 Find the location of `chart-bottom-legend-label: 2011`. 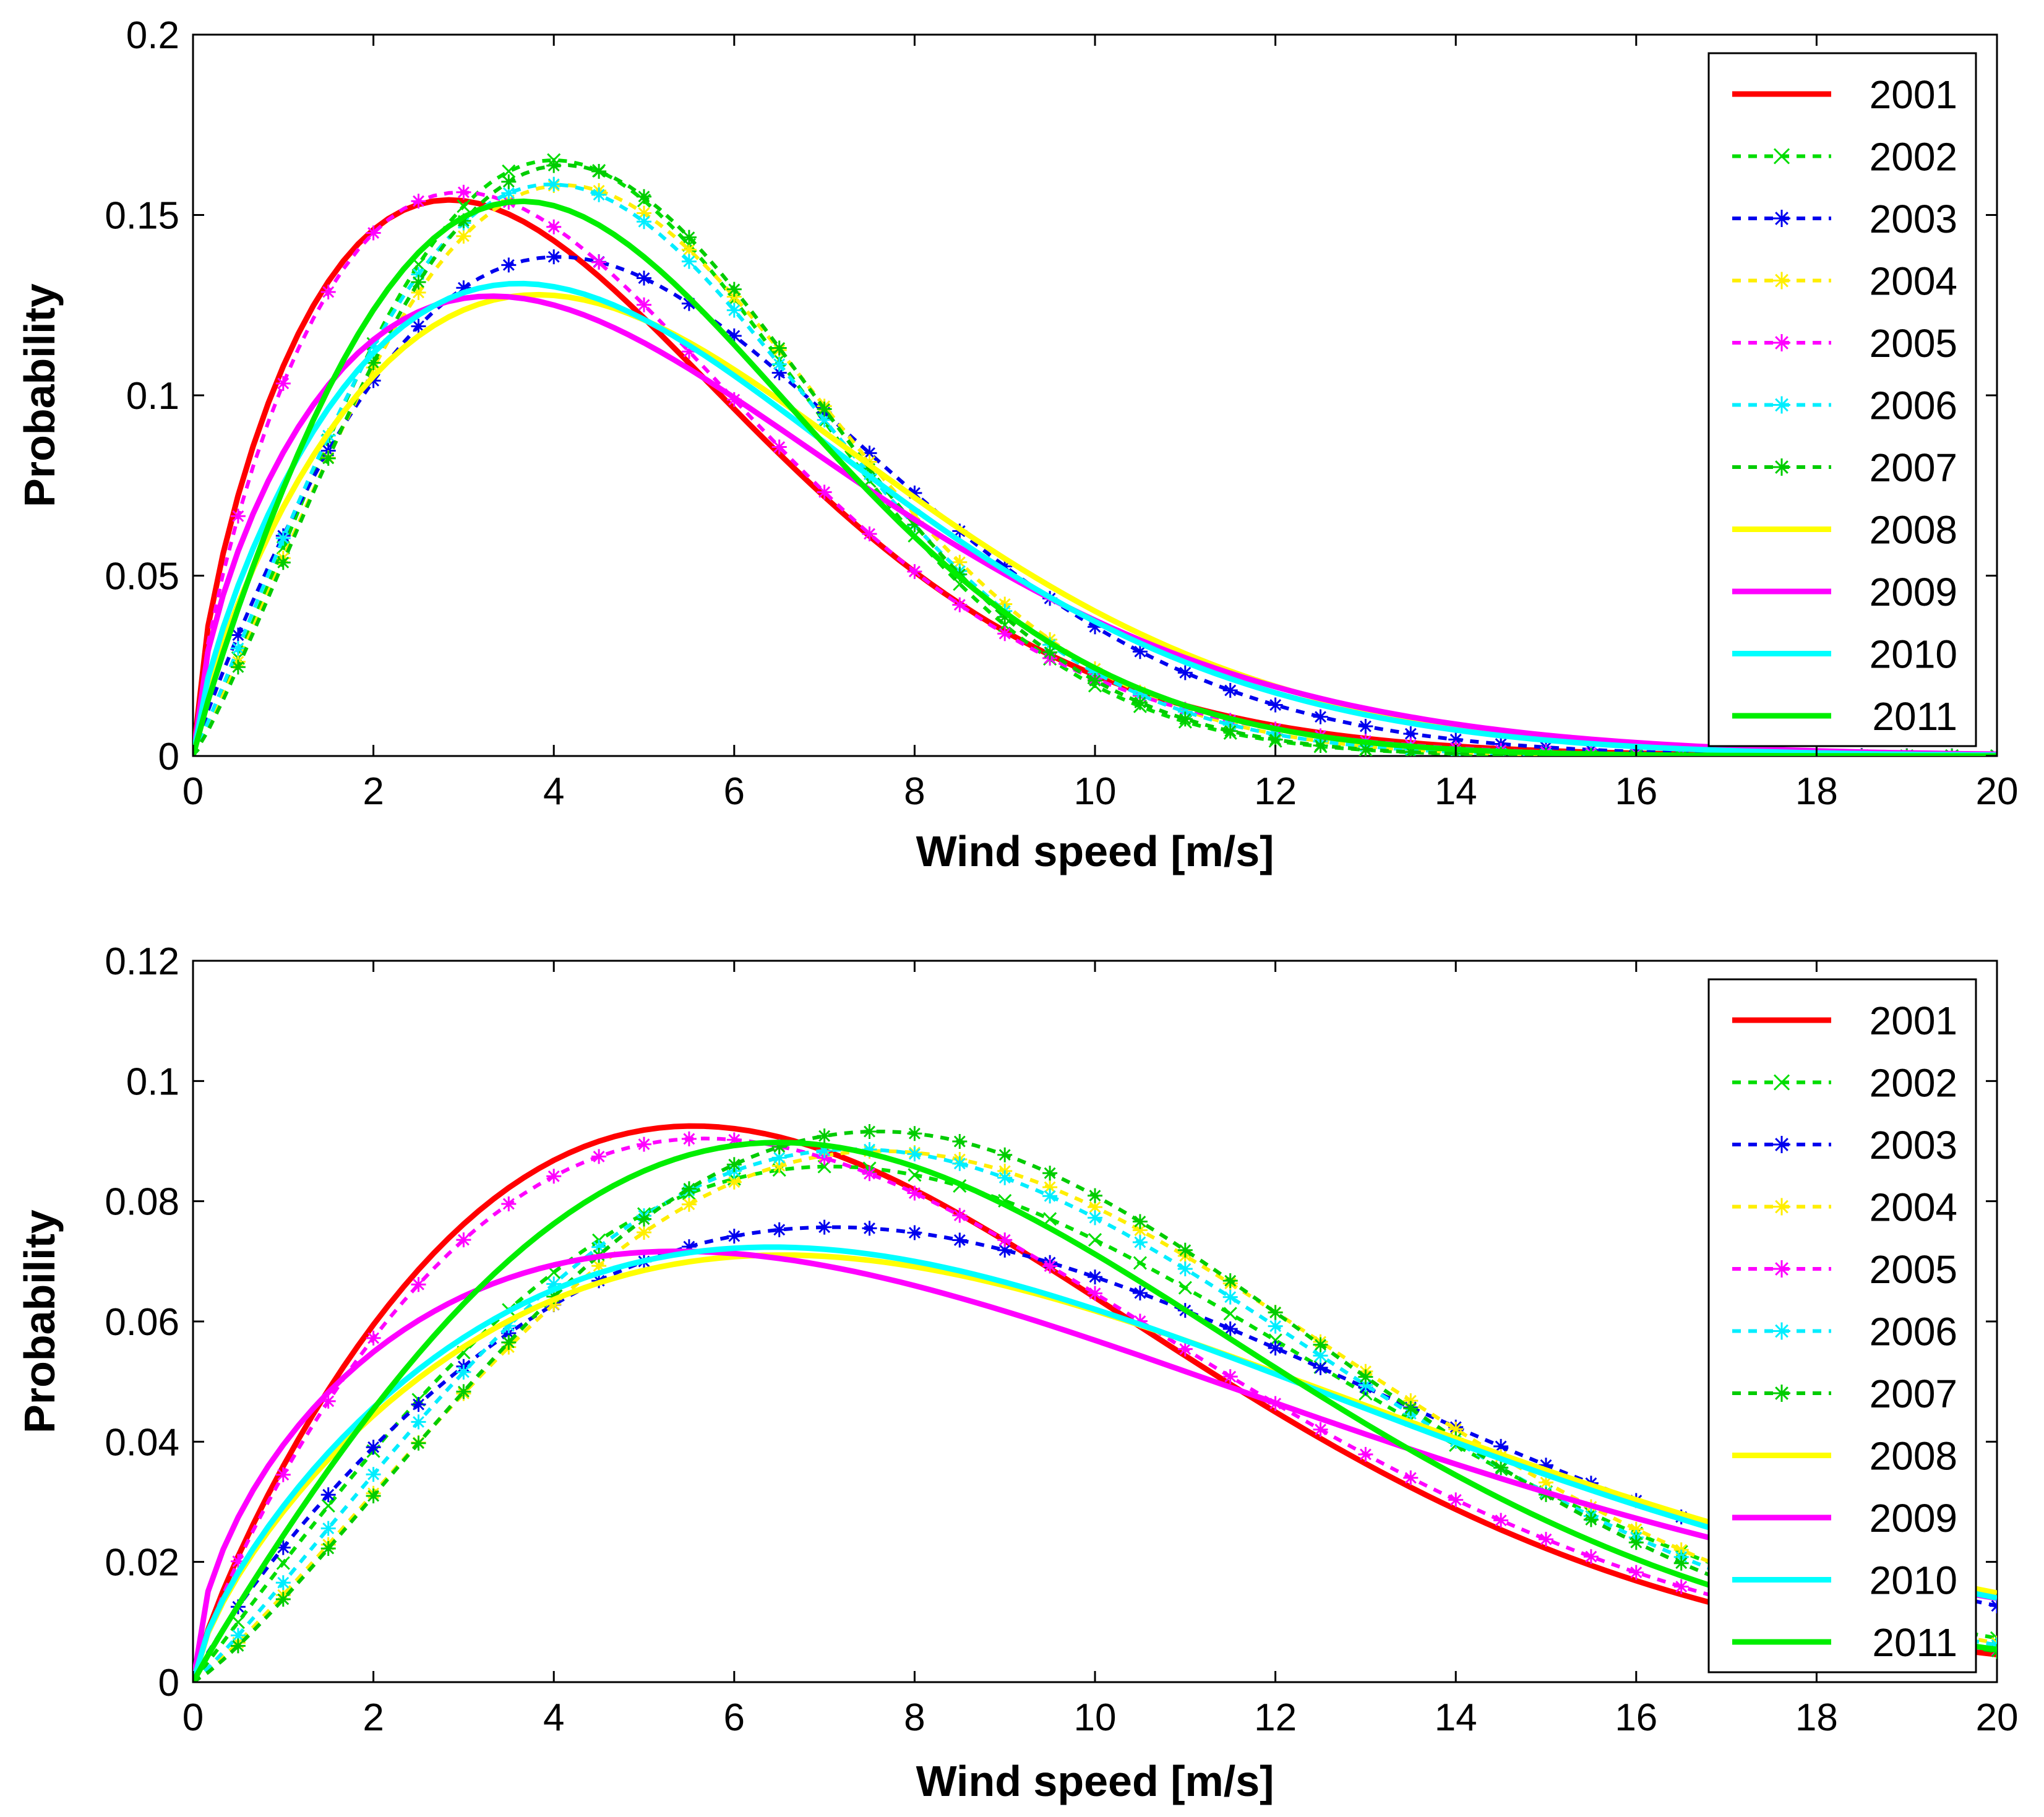

chart-bottom-legend-label: 2011 is located at coordinates (1915, 1642).